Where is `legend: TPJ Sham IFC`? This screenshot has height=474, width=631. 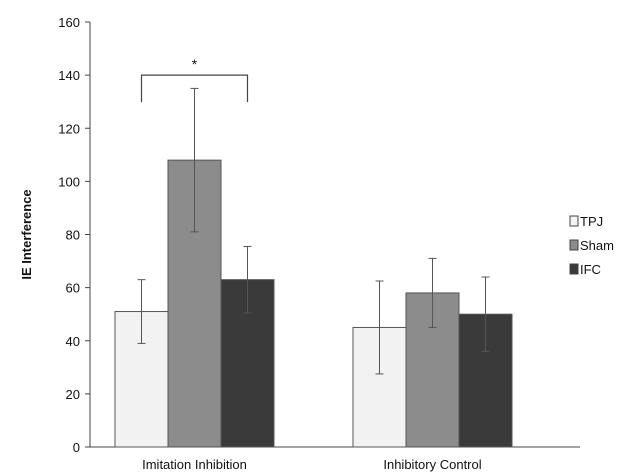 legend: TPJ Sham IFC is located at coordinates (591, 245).